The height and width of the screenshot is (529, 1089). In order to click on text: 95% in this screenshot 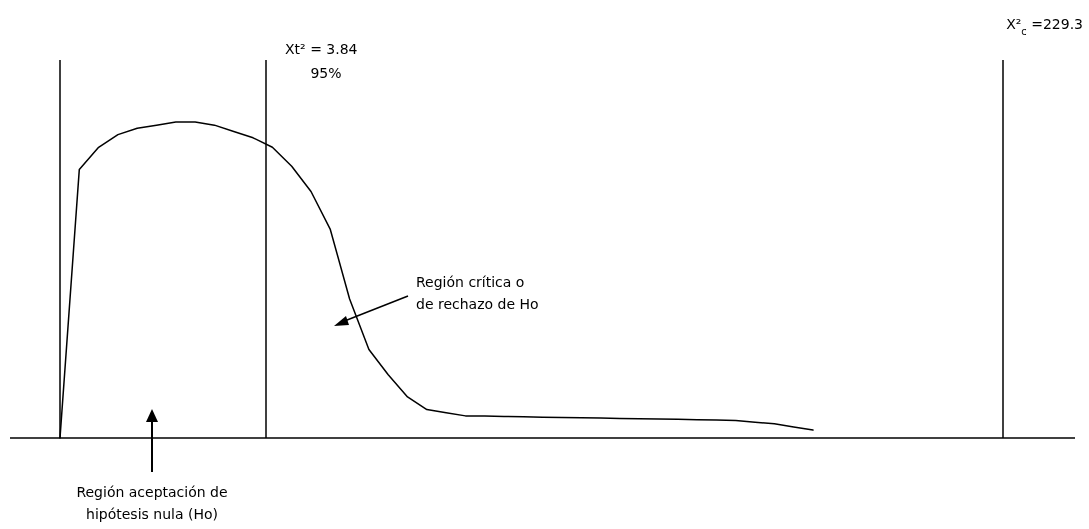, I will do `click(326, 73)`.